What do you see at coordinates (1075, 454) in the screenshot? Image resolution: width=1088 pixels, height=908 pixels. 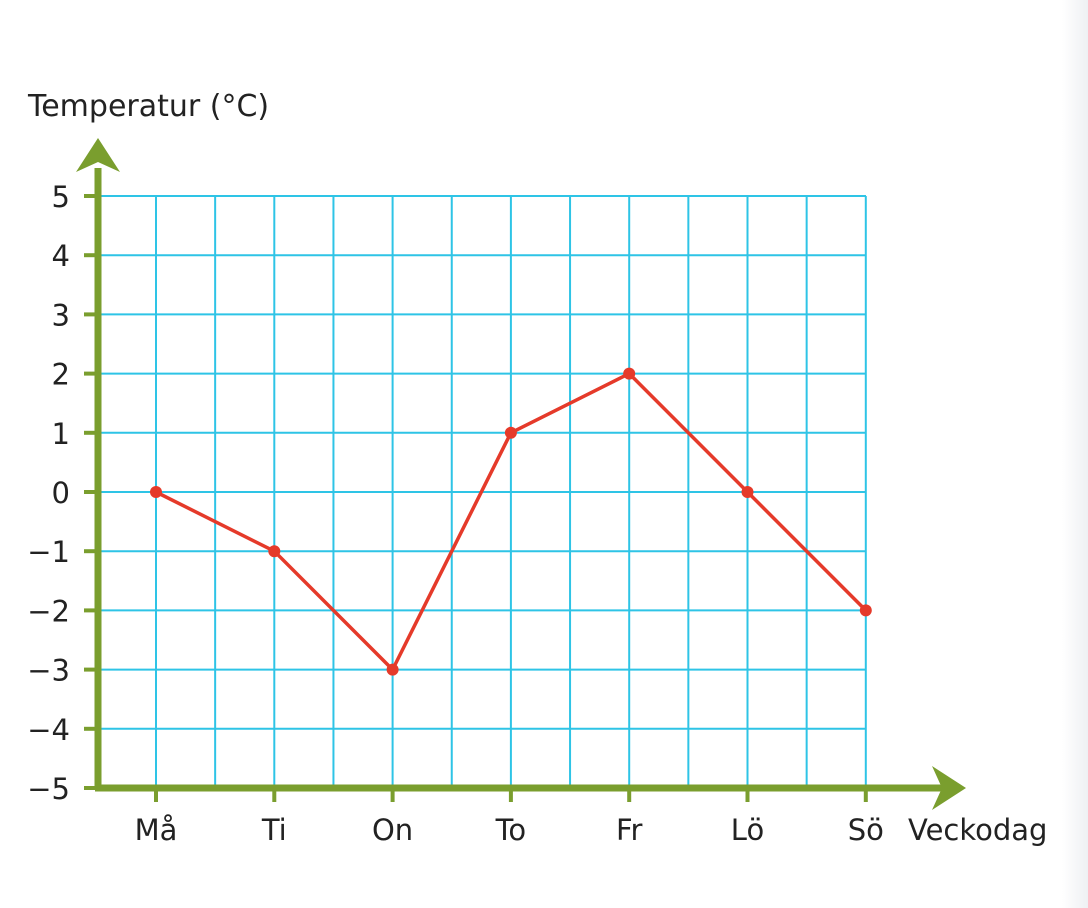 I see `page-edge-shade` at bounding box center [1075, 454].